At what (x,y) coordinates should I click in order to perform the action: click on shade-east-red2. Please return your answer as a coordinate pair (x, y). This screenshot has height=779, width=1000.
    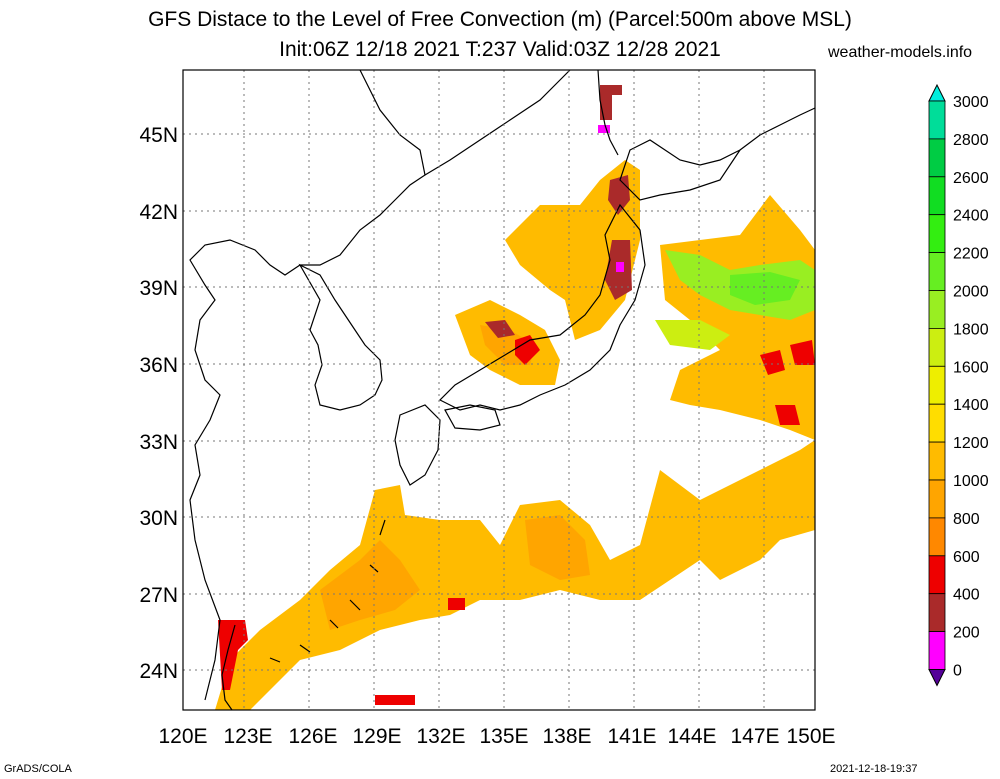
    Looking at the image, I should click on (802, 352).